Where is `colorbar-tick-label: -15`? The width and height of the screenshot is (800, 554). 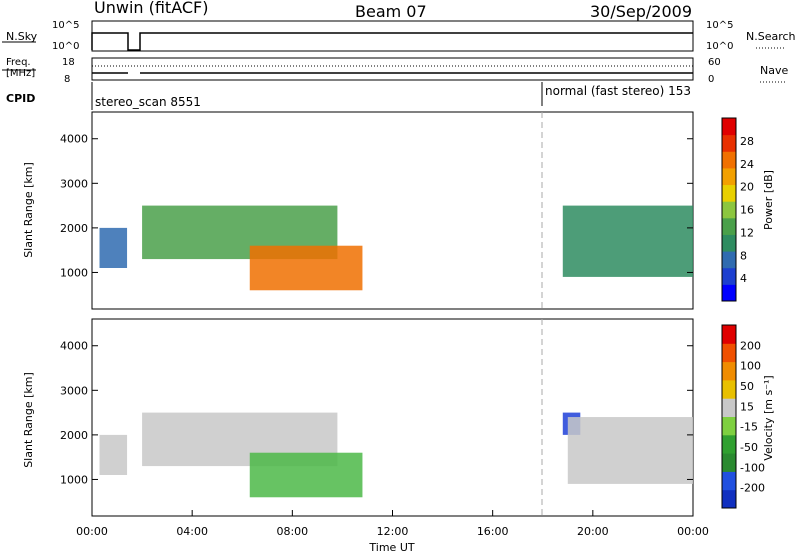 colorbar-tick-label: -15 is located at coordinates (749, 427).